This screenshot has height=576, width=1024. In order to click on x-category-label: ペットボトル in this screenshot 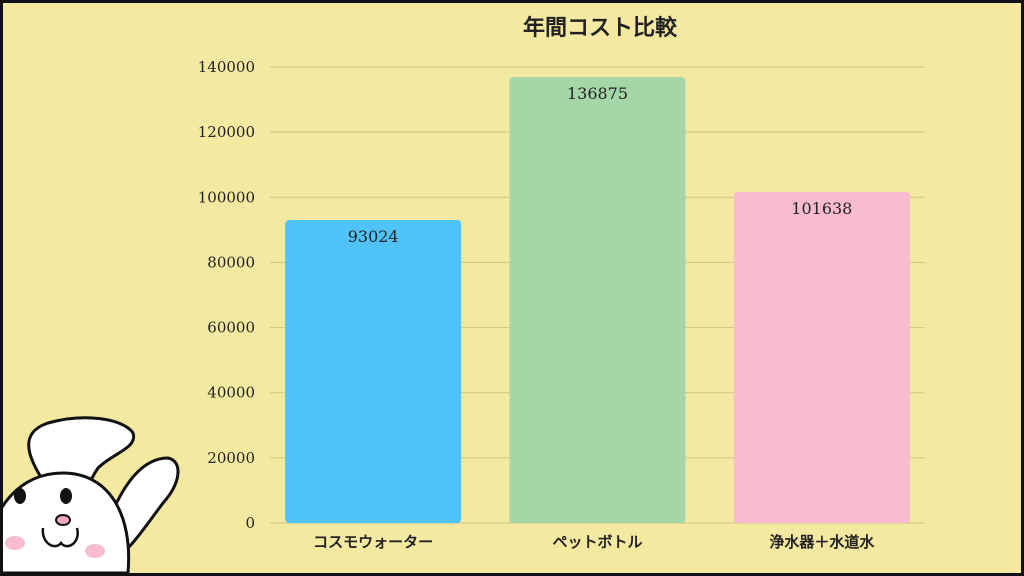, I will do `click(597, 542)`.